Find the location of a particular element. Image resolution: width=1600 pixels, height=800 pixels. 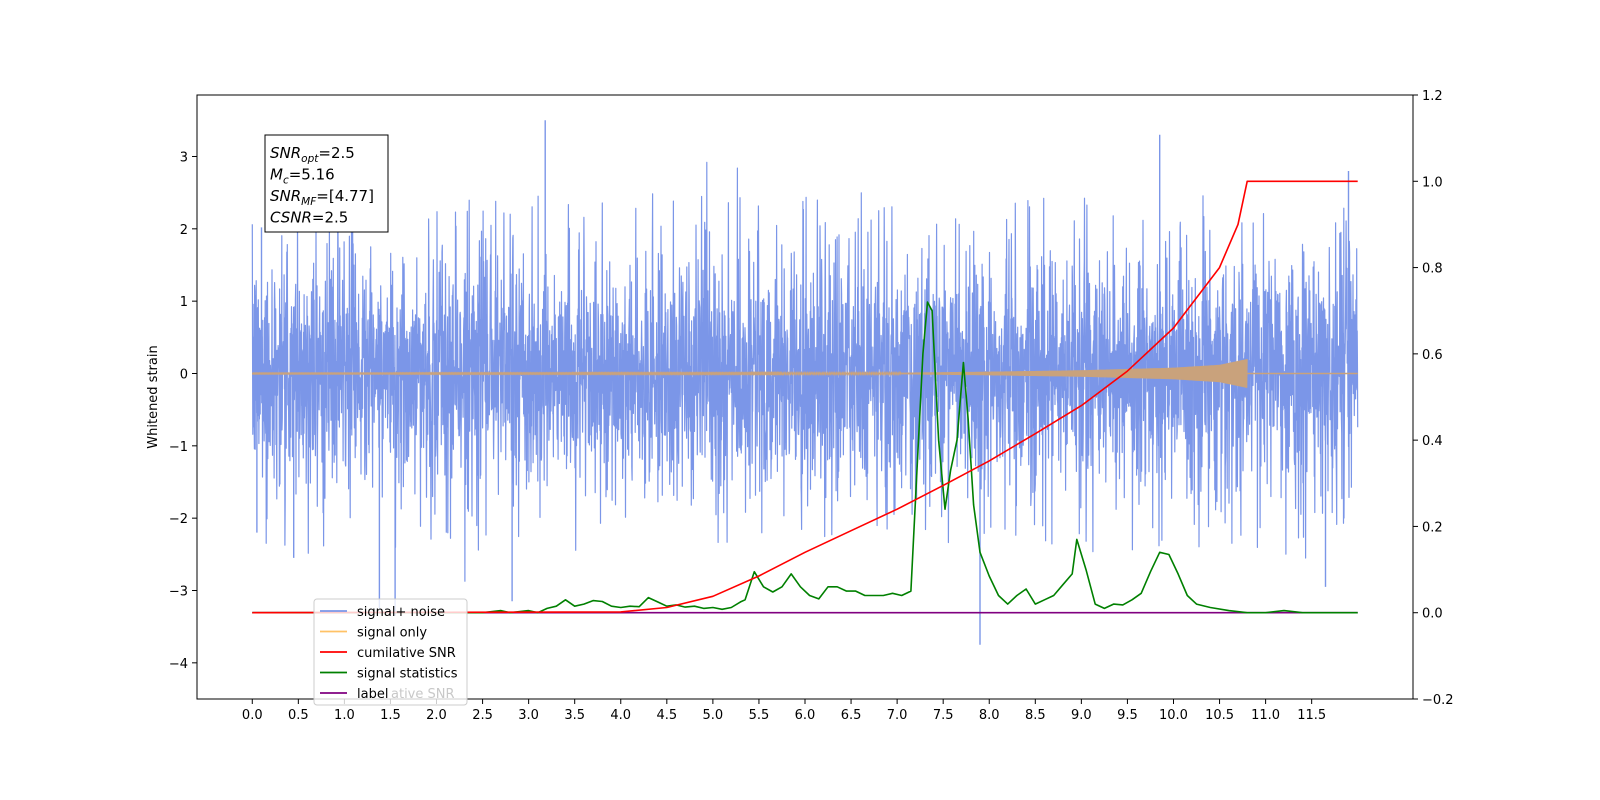

x-tick-label: 3.5 is located at coordinates (574, 715).